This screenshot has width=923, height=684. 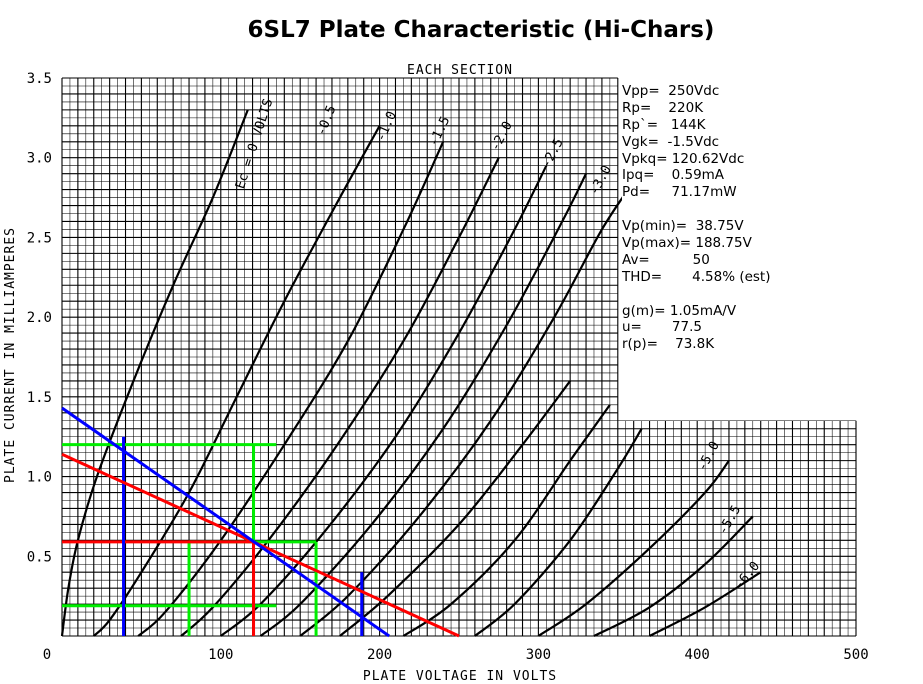 What do you see at coordinates (39, 318) in the screenshot?
I see `y-tick-label: 2.0` at bounding box center [39, 318].